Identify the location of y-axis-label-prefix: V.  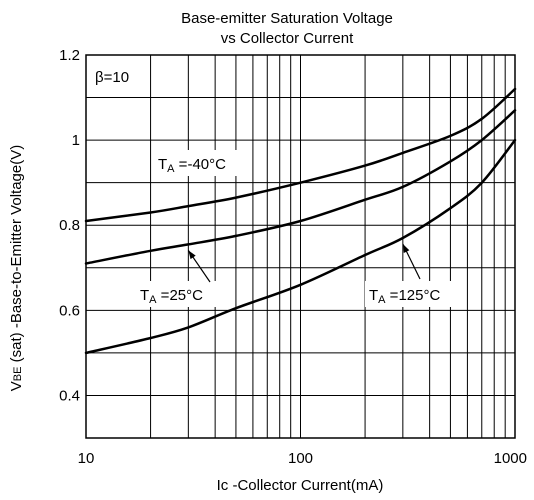
(16, 386).